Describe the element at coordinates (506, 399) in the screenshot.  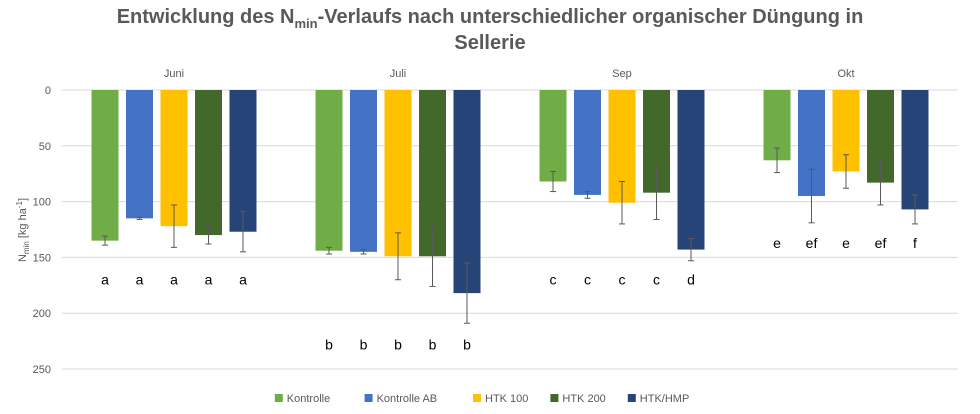
I see `legend-label: HTK 100` at that location.